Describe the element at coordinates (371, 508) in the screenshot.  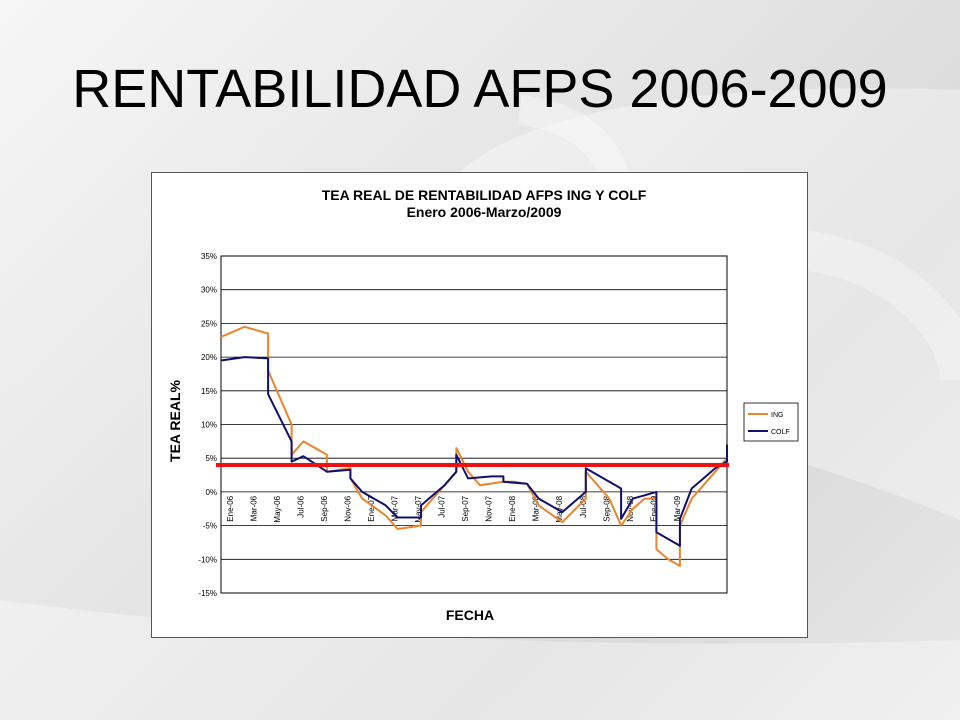
I see `x-tick-label: Ene-07` at that location.